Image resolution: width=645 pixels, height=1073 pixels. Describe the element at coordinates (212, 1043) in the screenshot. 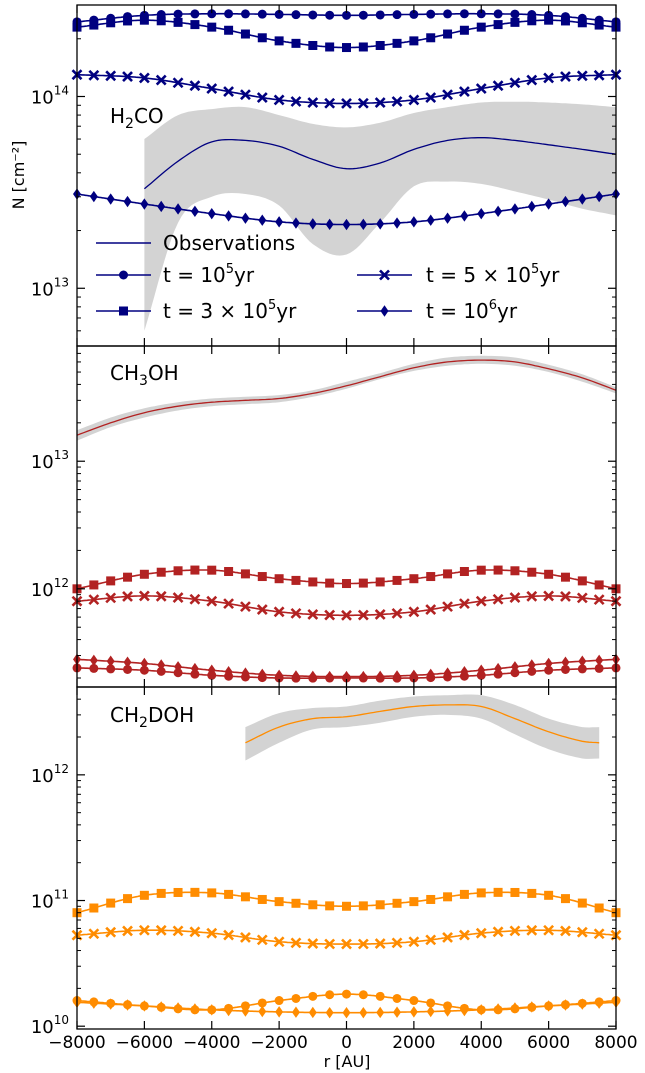

I see `x-tick-label: −4000` at that location.